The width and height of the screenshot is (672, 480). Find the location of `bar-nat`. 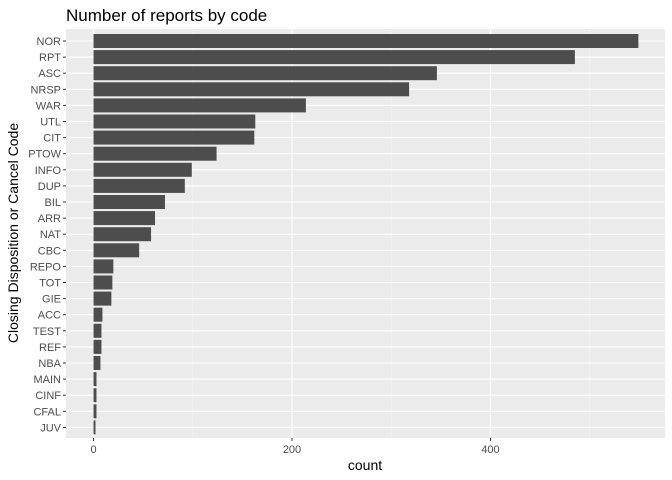

bar-nat is located at coordinates (122, 234).